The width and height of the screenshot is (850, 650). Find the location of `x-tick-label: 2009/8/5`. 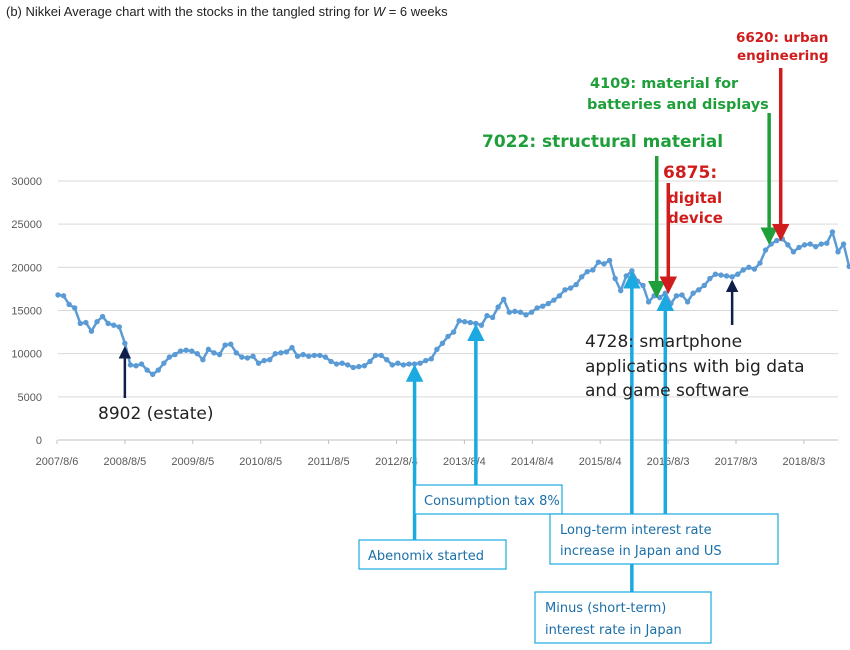

x-tick-label: 2009/8/5 is located at coordinates (192, 462).